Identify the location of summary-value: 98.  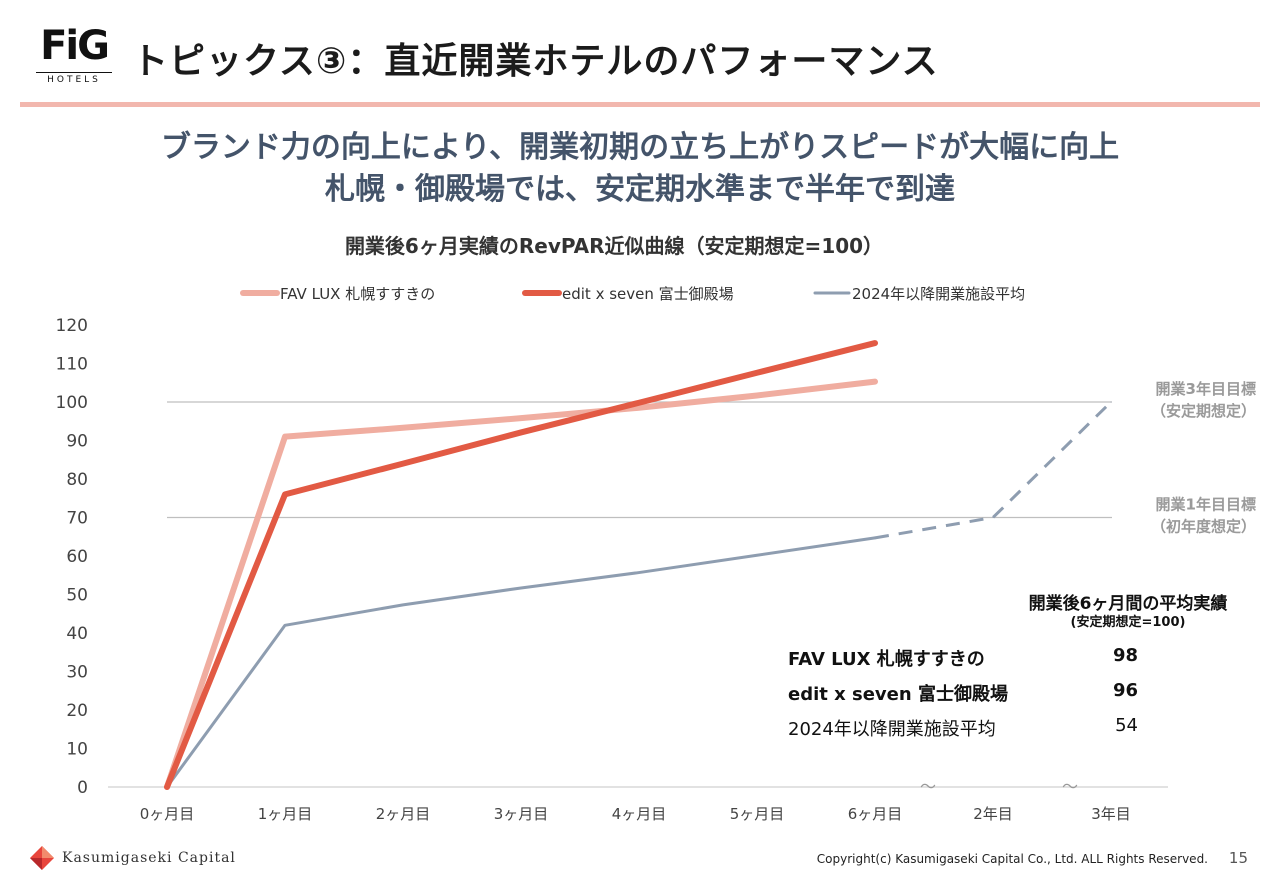
(1125, 655).